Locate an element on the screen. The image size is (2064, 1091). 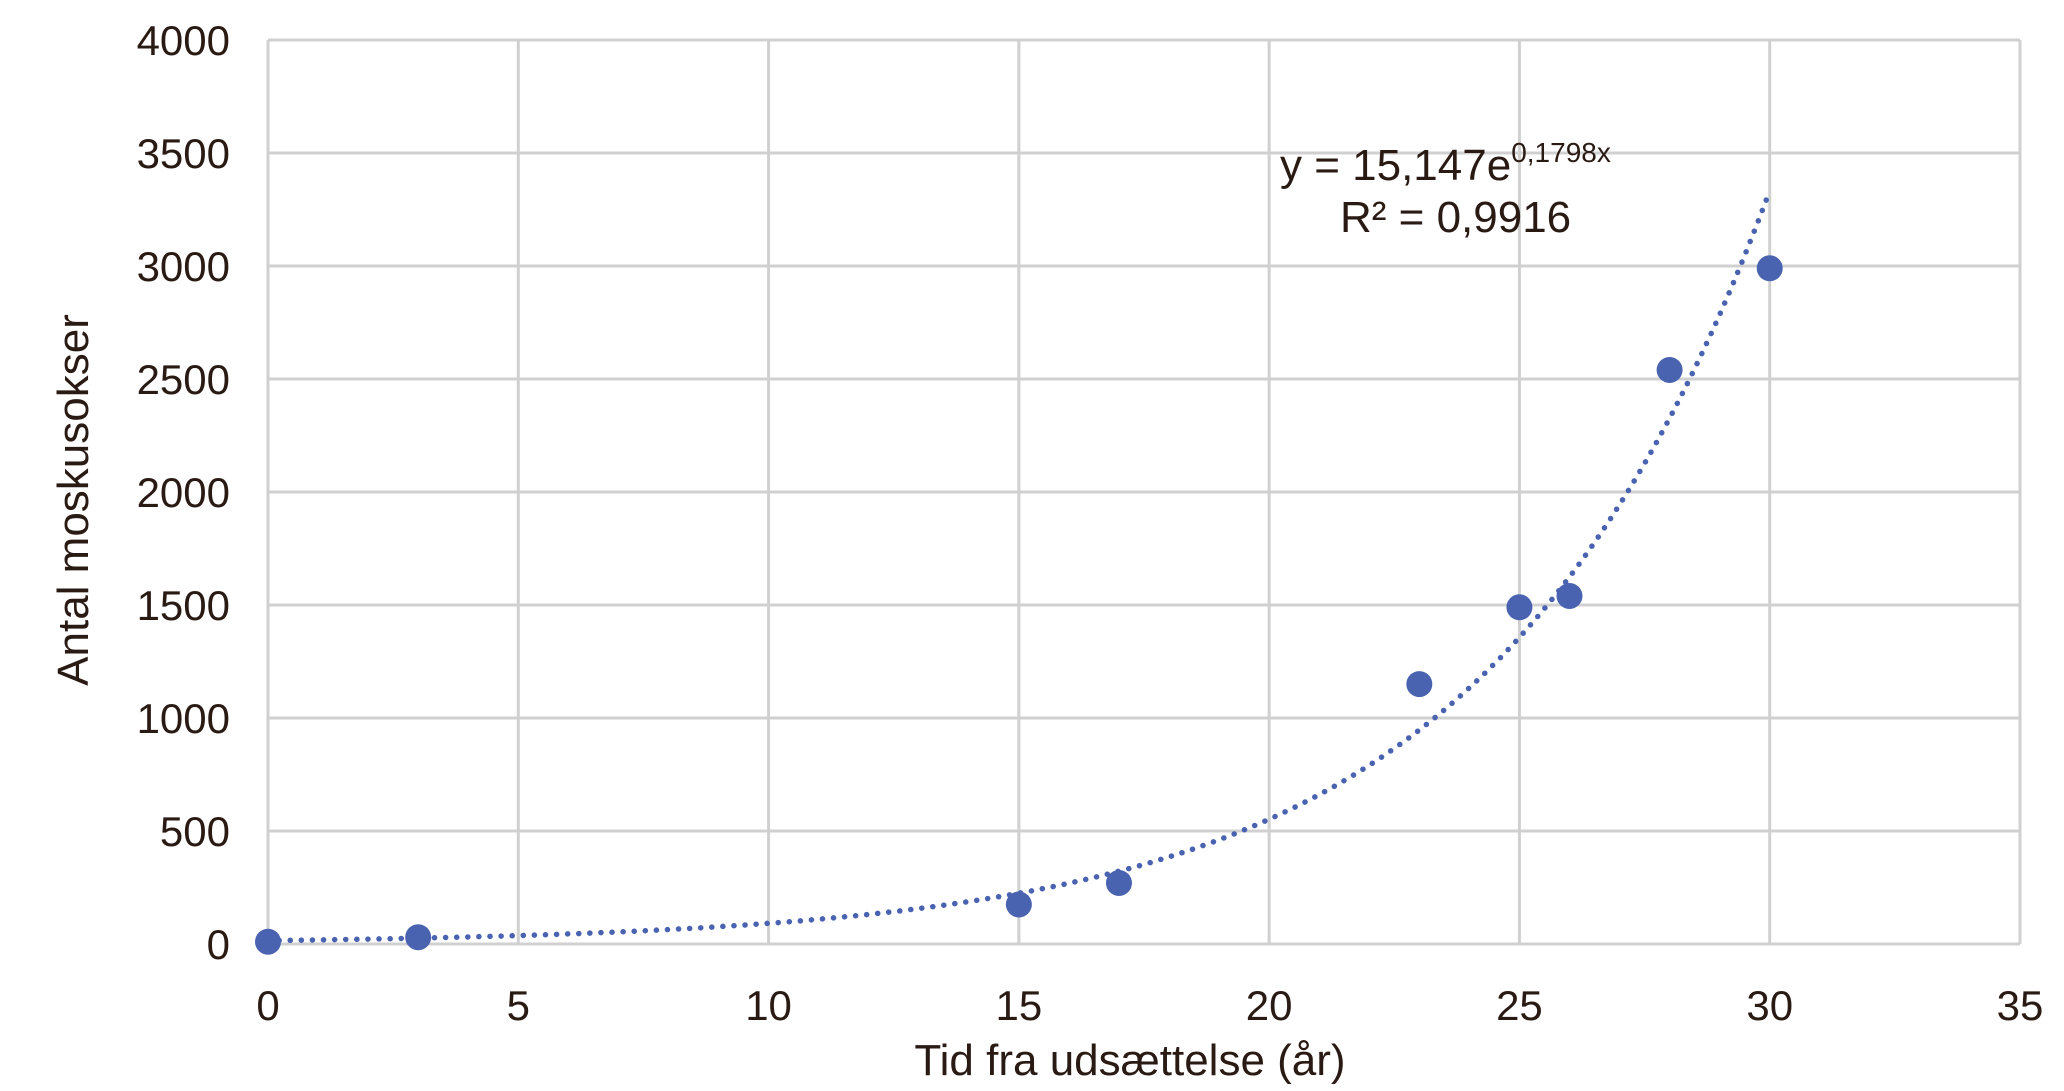
x-tick-label: 30 is located at coordinates (1769, 1005).